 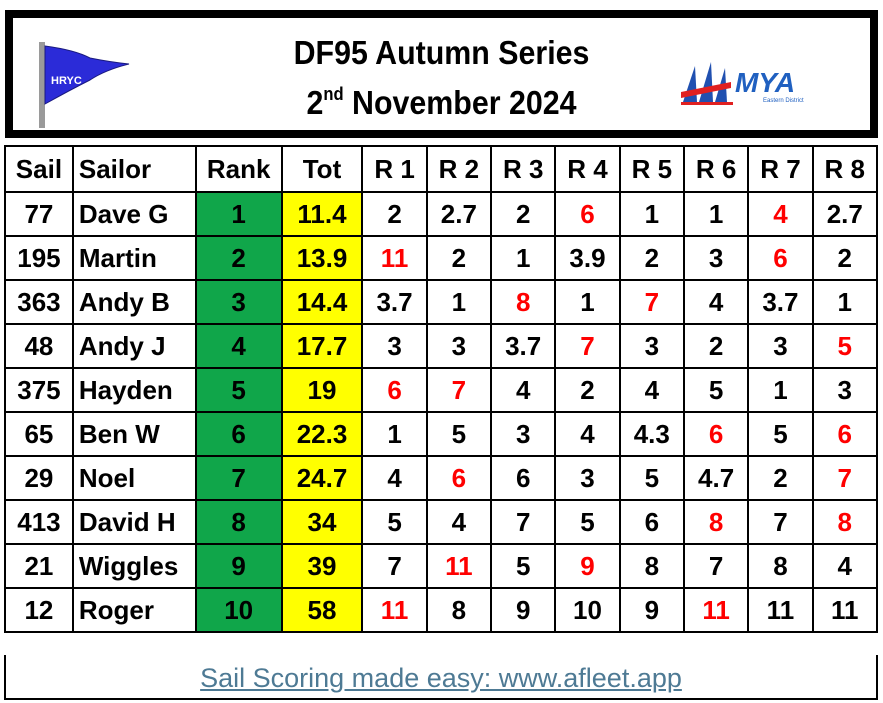 What do you see at coordinates (134, 302) in the screenshot?
I see `sailor-cell: Andy B` at bounding box center [134, 302].